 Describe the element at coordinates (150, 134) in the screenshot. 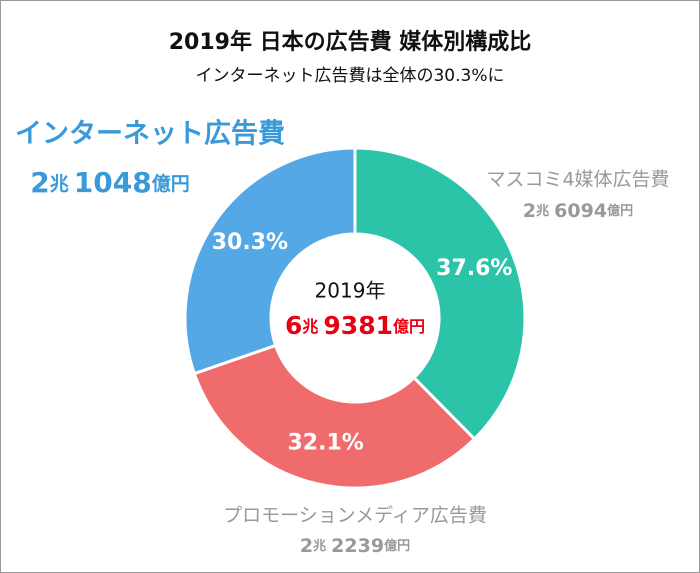

I see `category-label: インターネット広告費` at that location.